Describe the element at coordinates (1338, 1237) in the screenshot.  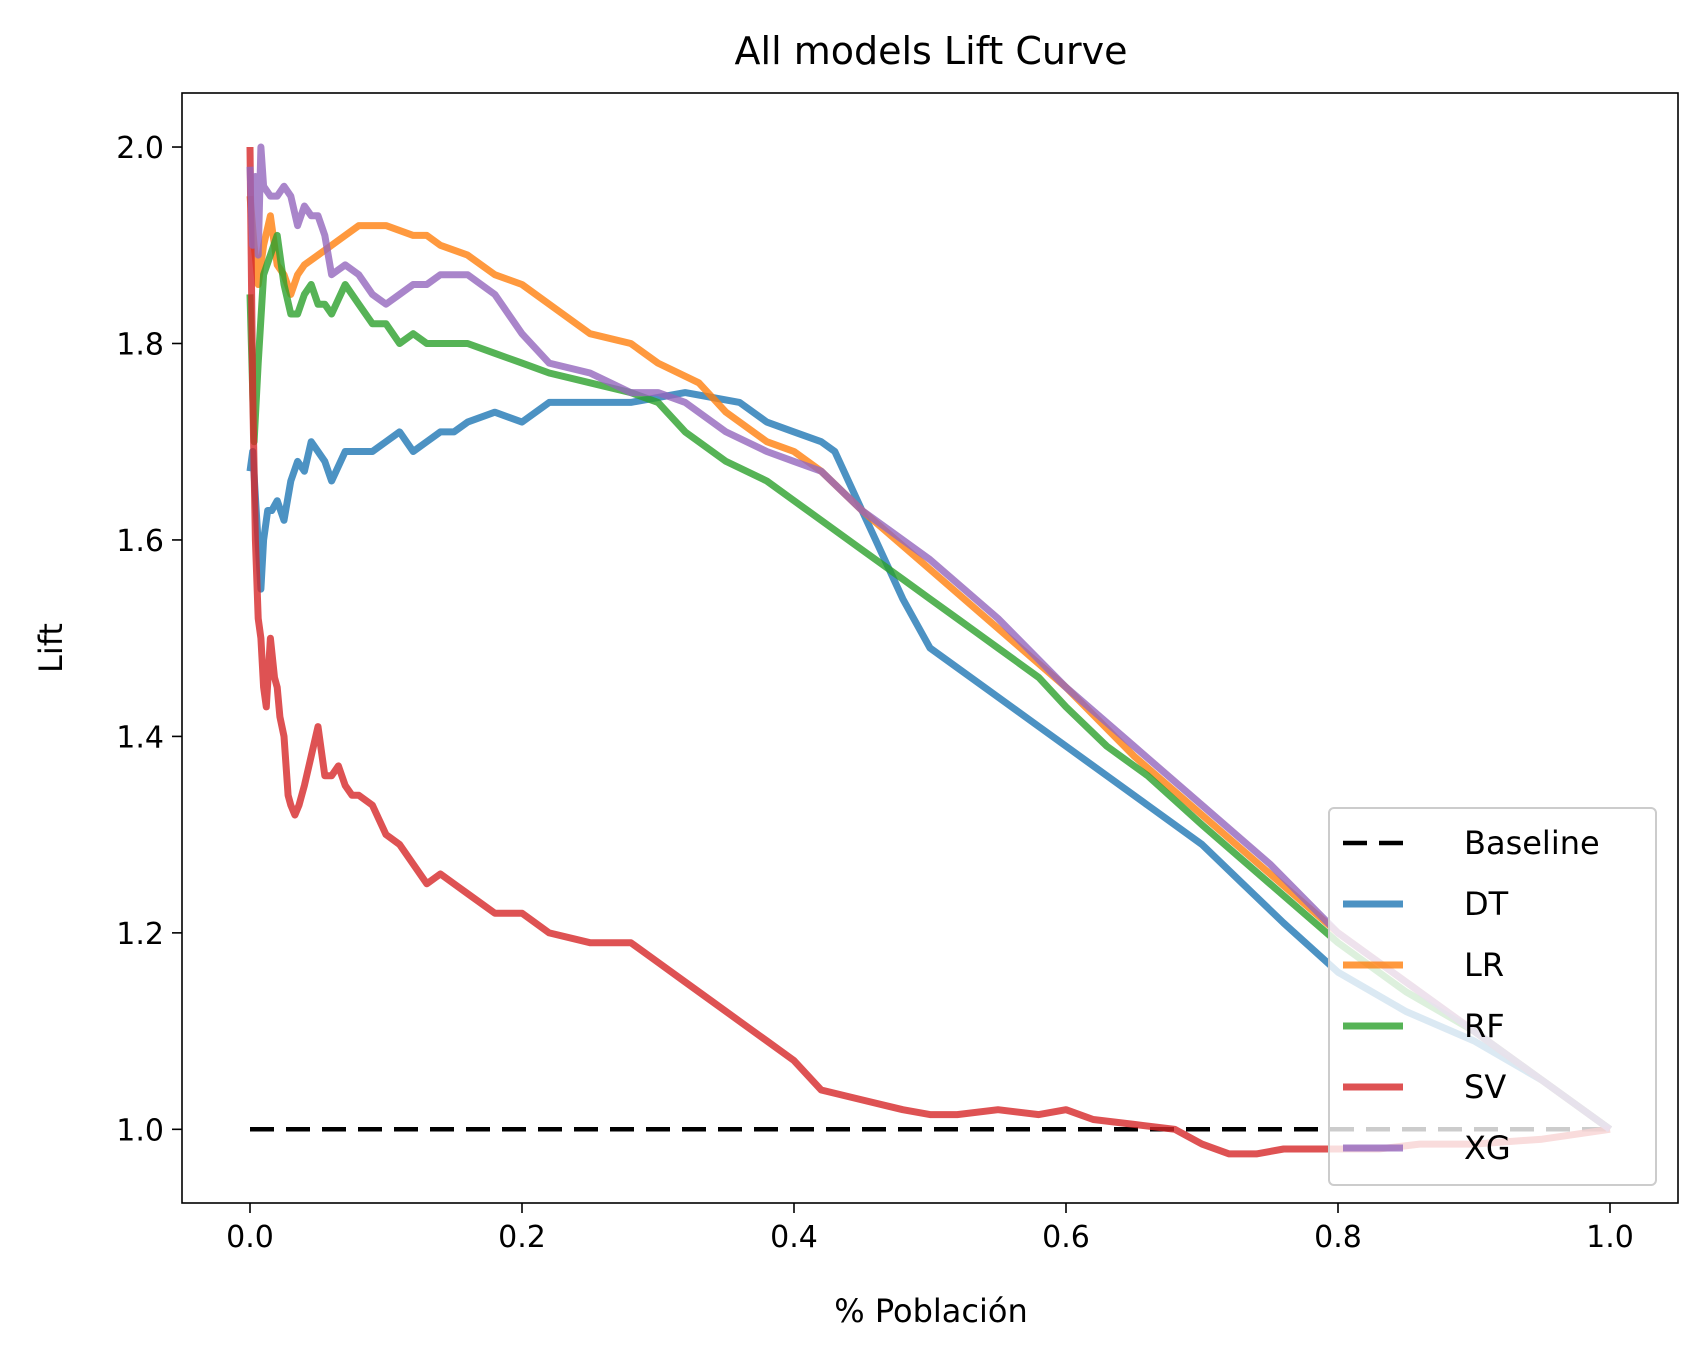
I see `x-tick-label: 0.8` at that location.